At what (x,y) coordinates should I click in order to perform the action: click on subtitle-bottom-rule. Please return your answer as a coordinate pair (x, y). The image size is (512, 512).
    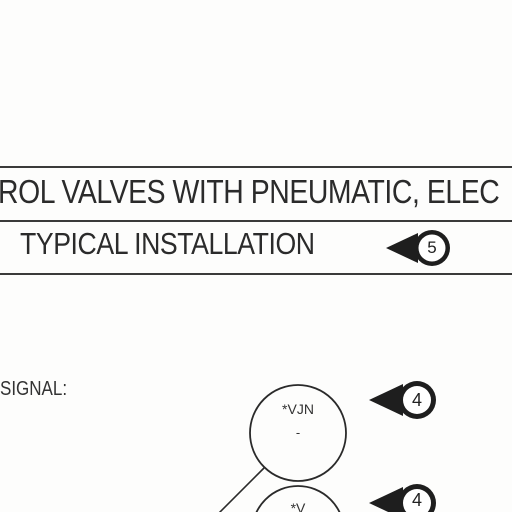
    Looking at the image, I should click on (256, 274).